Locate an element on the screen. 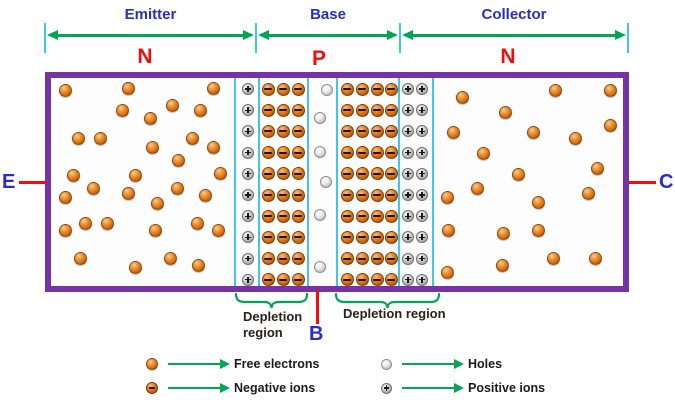 Image resolution: width=675 pixels, height=402 pixels. base-terminal-label: B is located at coordinates (316, 334).